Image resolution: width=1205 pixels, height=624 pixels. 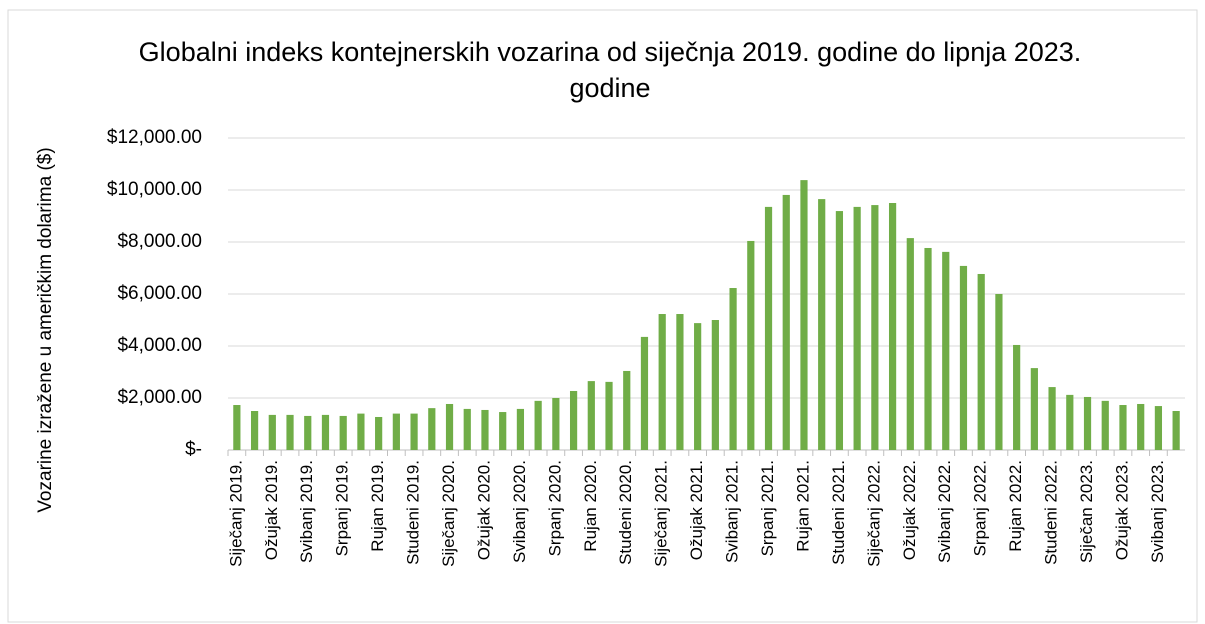 I want to click on x-tick-label: Ožujak 2019., so click(x=271, y=510).